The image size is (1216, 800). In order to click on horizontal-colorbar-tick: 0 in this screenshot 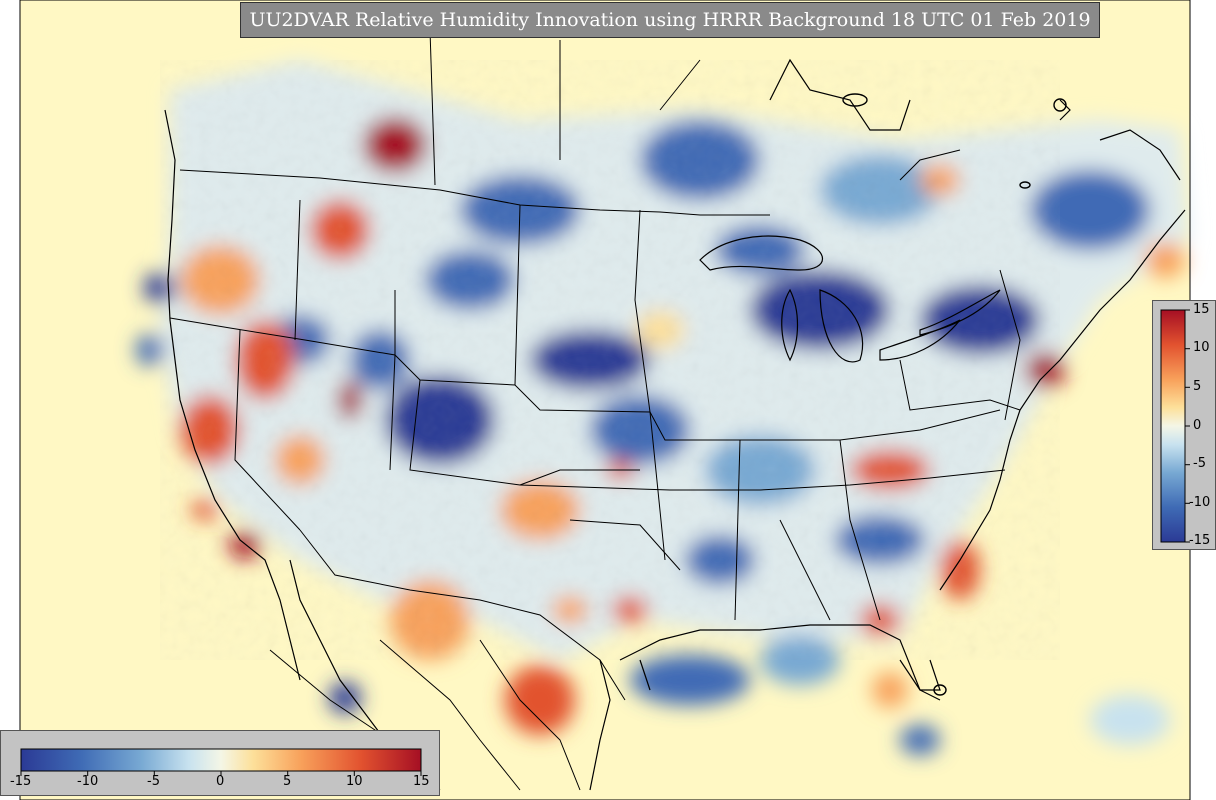, I will do `click(220, 781)`.